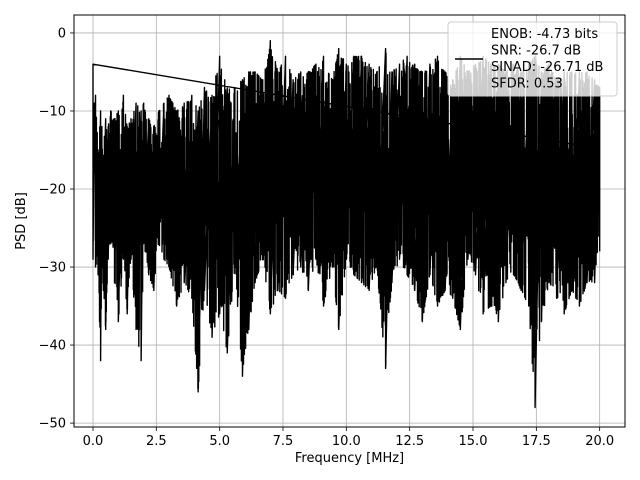 The image size is (640, 480). What do you see at coordinates (599, 441) in the screenshot?
I see `x-tick-label: 20.0` at bounding box center [599, 441].